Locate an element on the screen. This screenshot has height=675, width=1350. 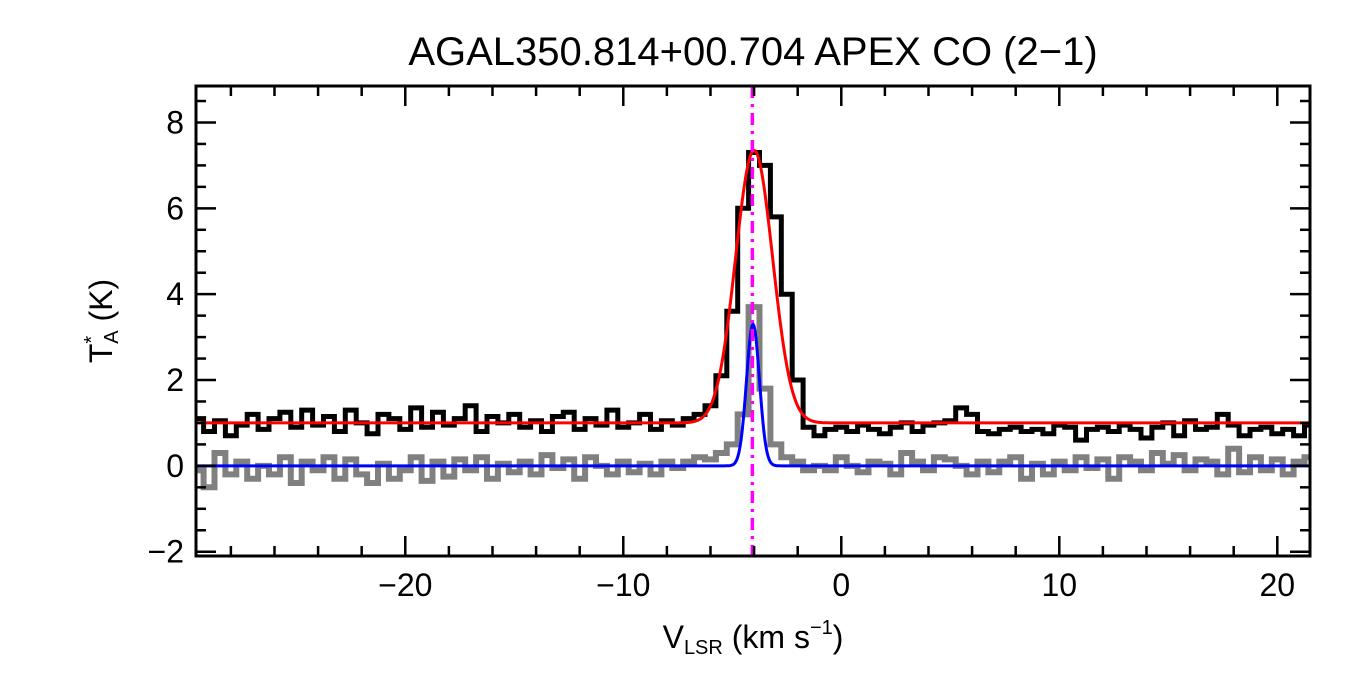
y-tick-label: 2 is located at coordinates (175, 380).